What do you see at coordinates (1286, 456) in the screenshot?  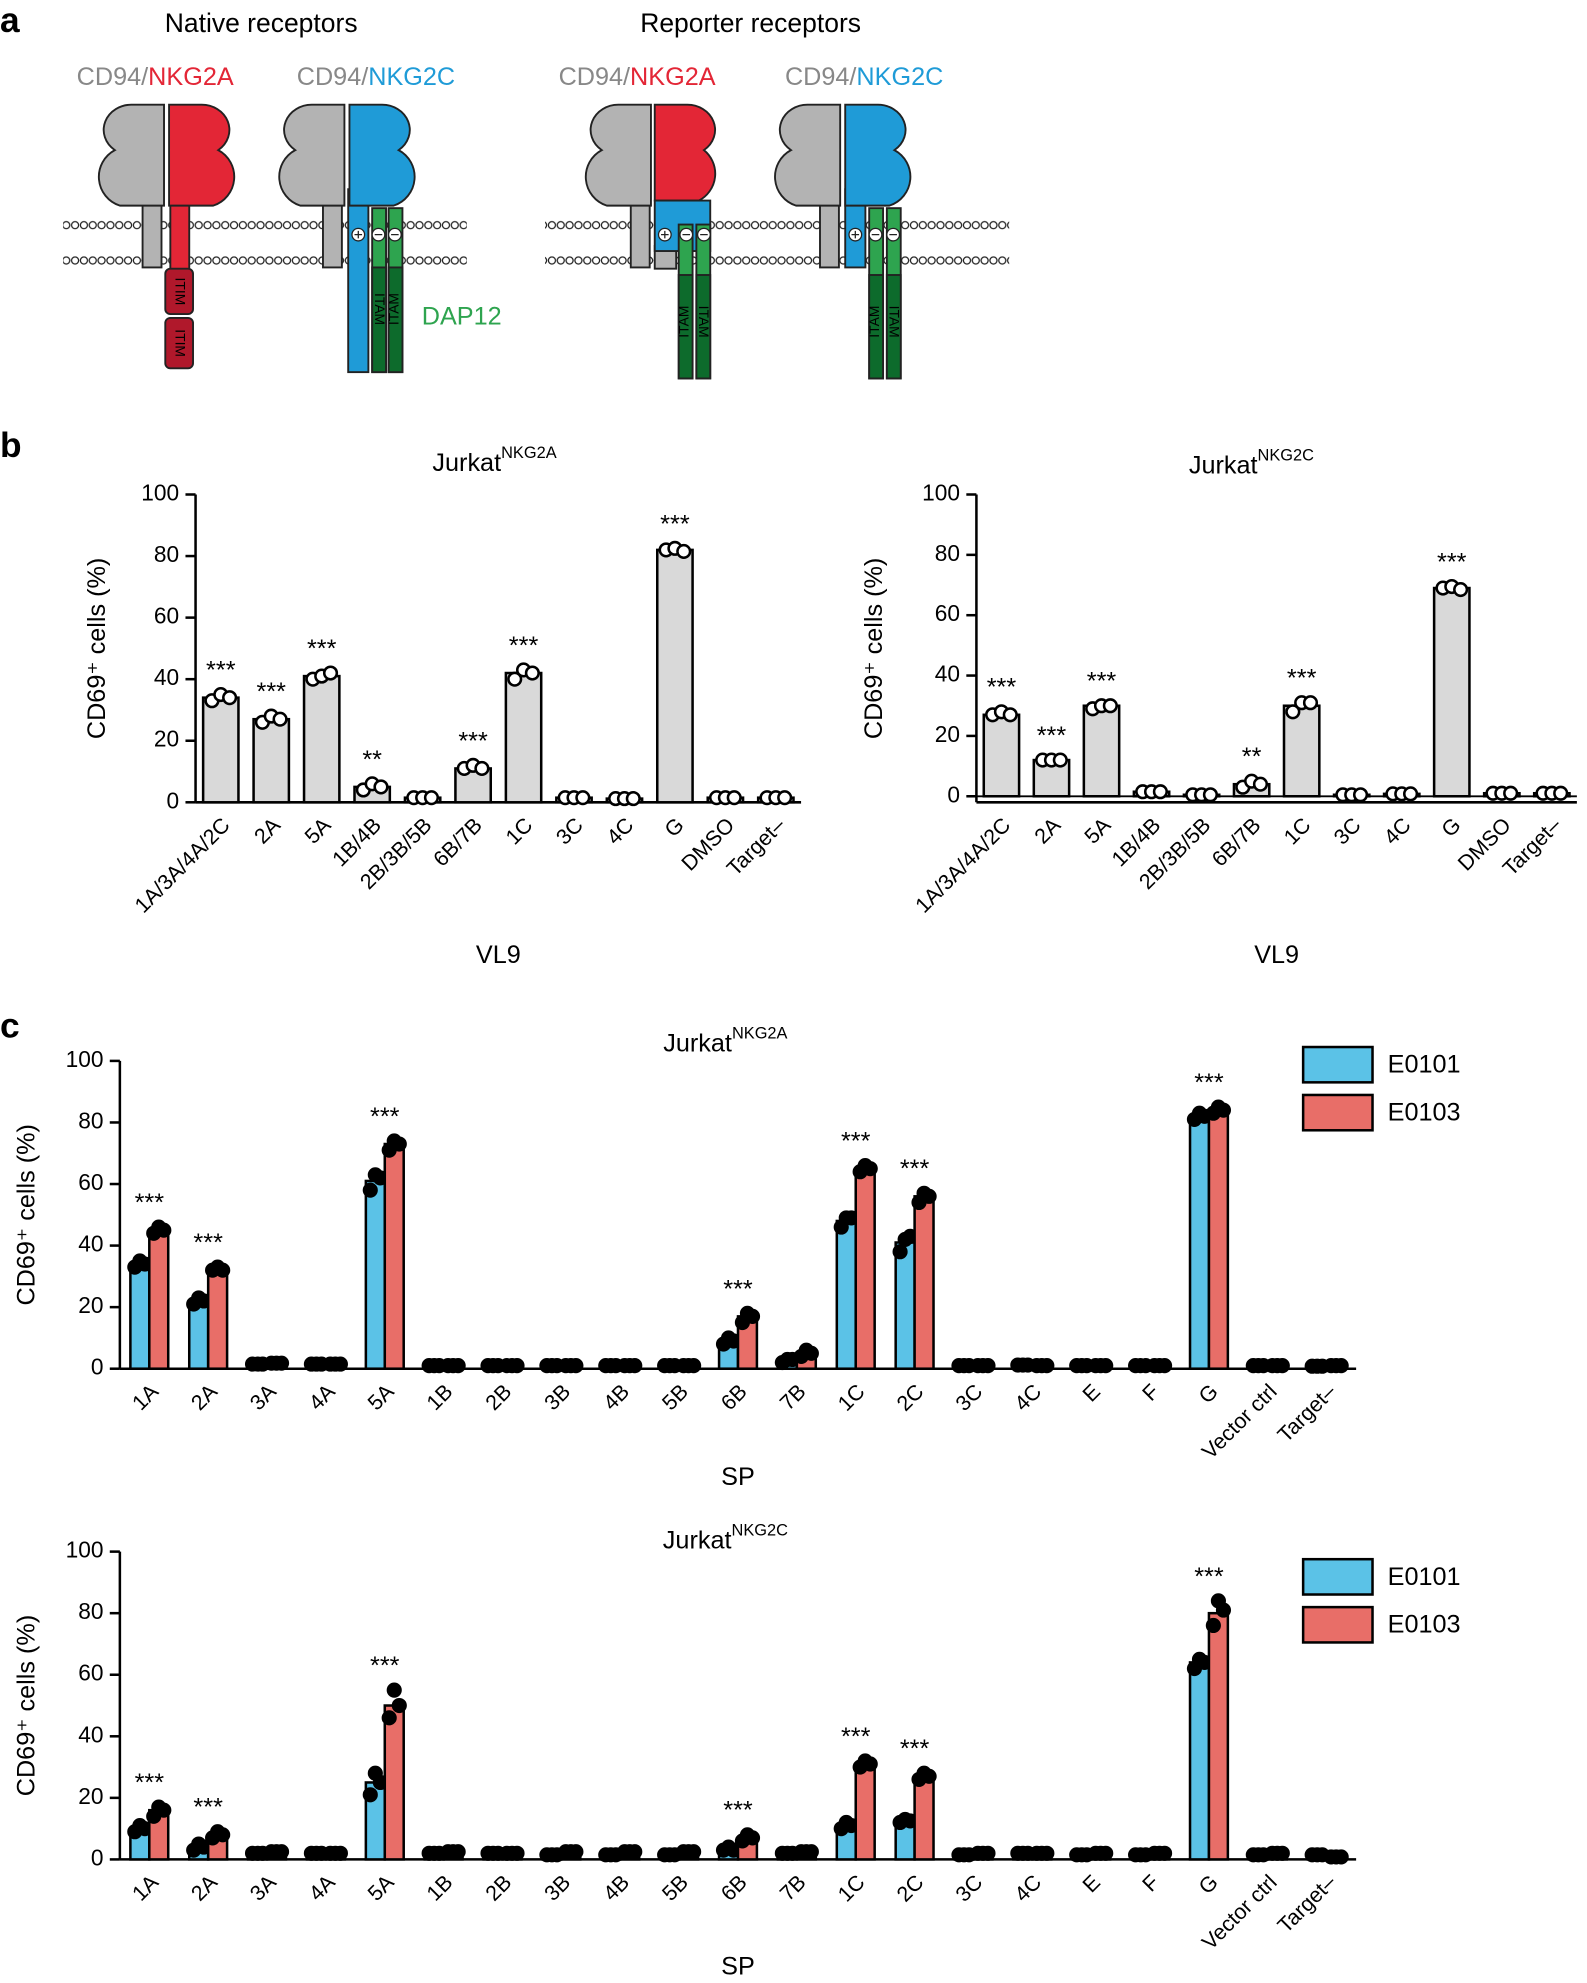 I see `title-superscript: NKG2C` at bounding box center [1286, 456].